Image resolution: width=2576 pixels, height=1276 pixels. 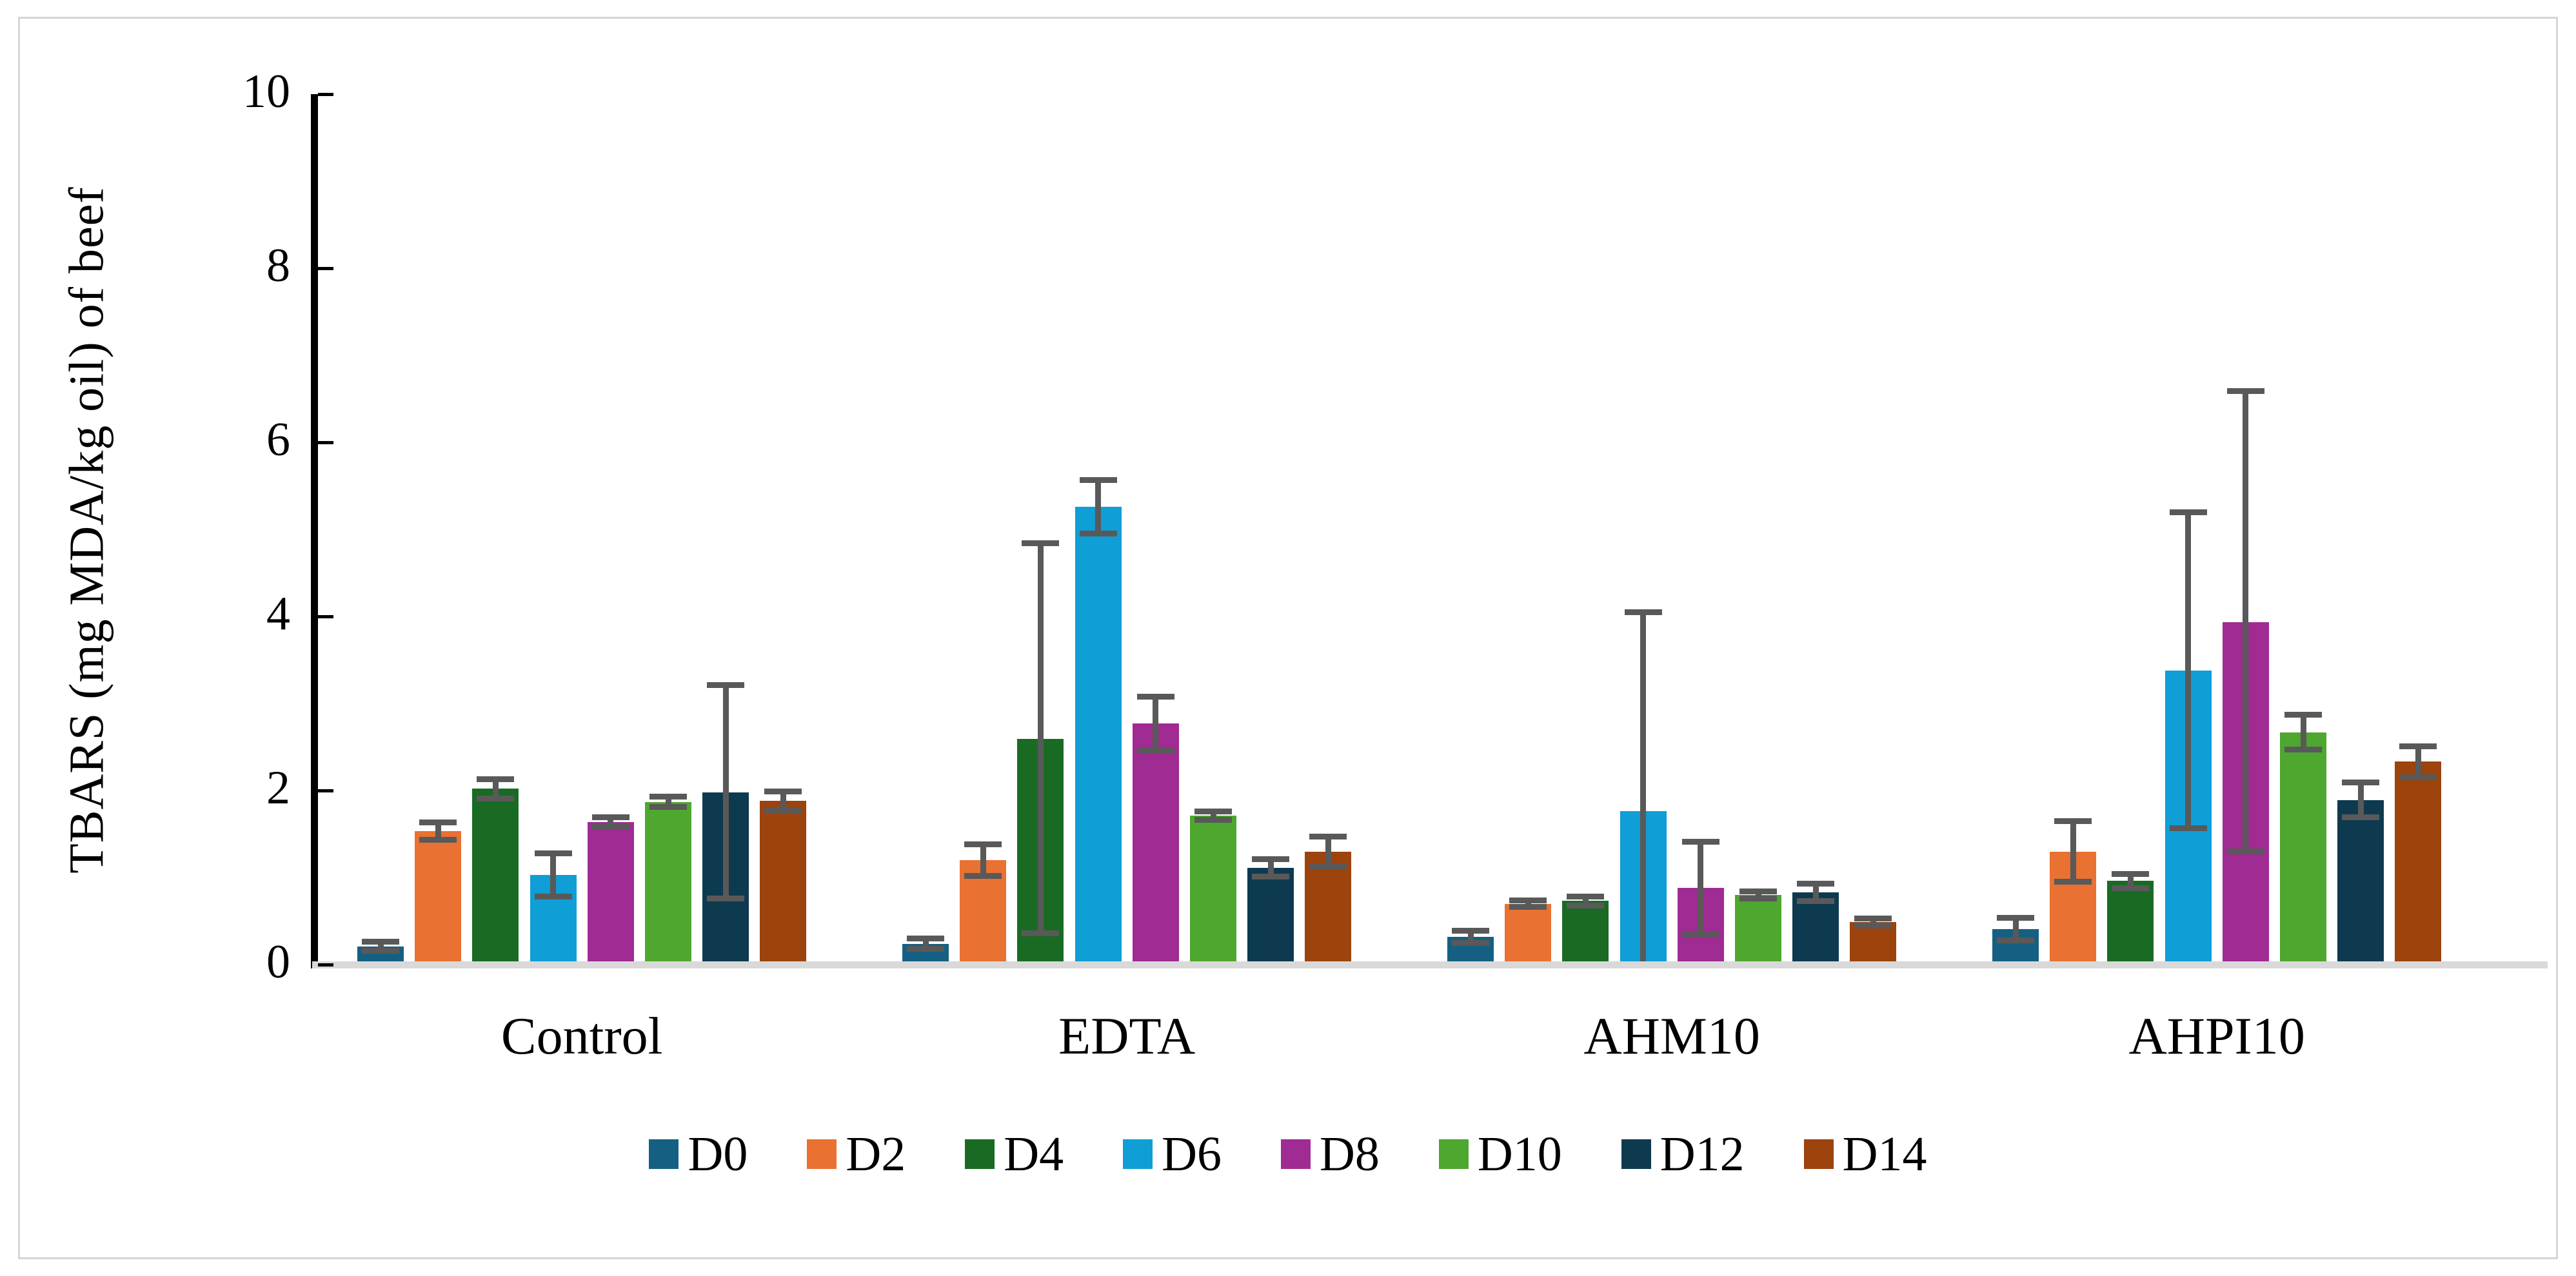 I want to click on error-cap-top-D12-EDTA, so click(x=1271, y=859).